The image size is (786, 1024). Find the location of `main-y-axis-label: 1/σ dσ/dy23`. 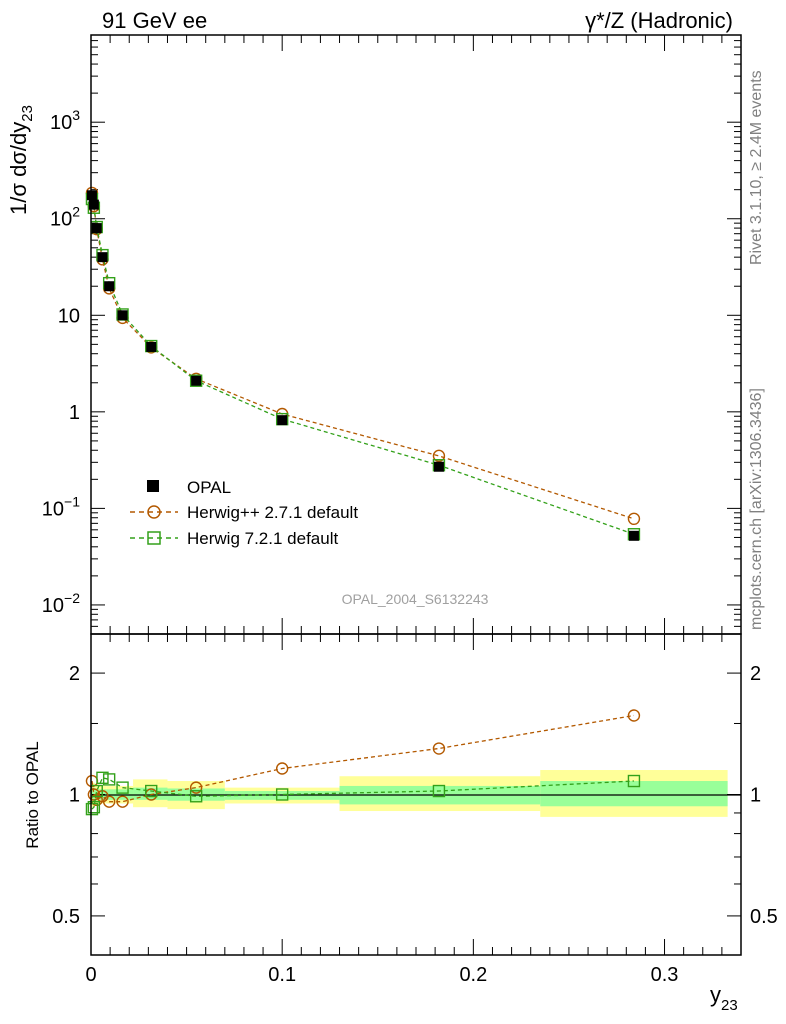

main-y-axis-label: 1/σ dσ/dy23 is located at coordinates (21, 160).